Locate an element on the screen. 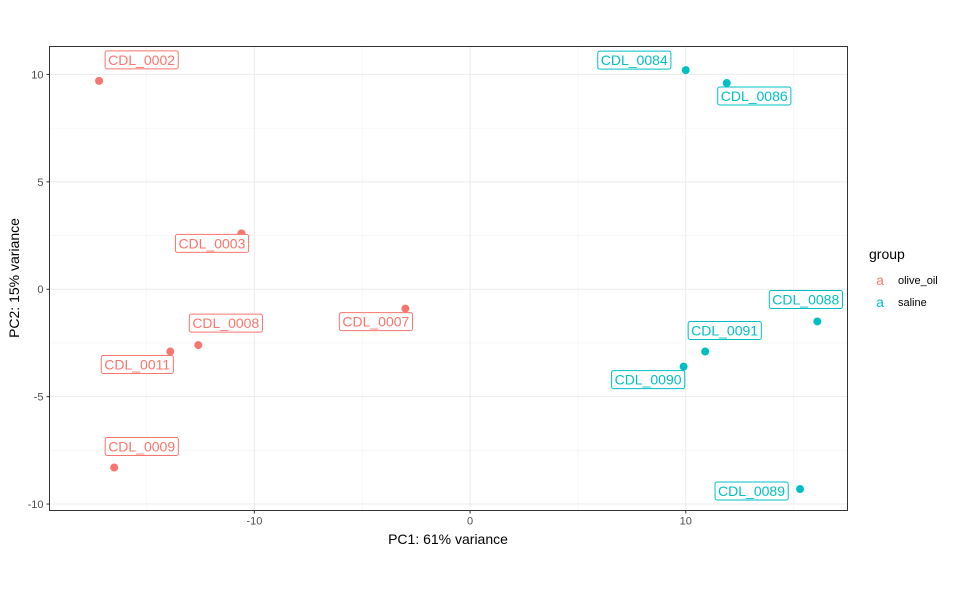 This screenshot has width=960, height=593. legend-key-olive-oil: a is located at coordinates (880, 280).